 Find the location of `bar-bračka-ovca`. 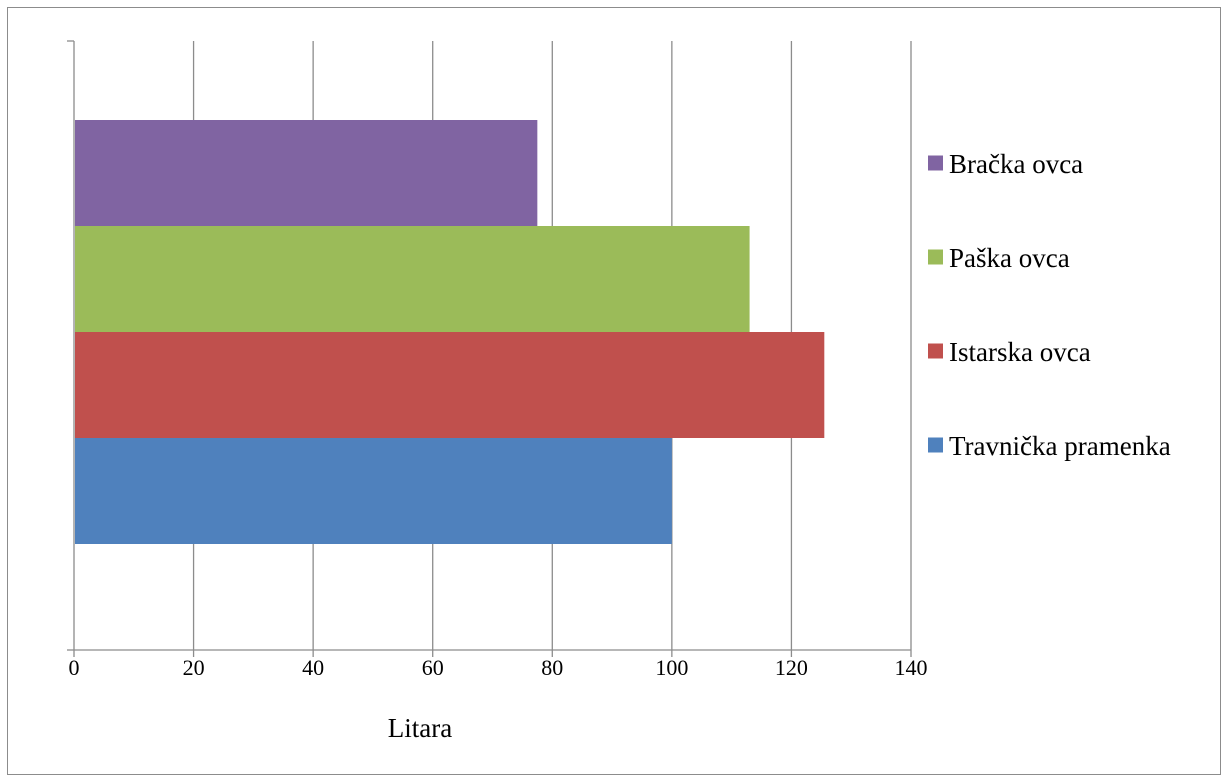

bar-bračka-ovca is located at coordinates (306, 173).